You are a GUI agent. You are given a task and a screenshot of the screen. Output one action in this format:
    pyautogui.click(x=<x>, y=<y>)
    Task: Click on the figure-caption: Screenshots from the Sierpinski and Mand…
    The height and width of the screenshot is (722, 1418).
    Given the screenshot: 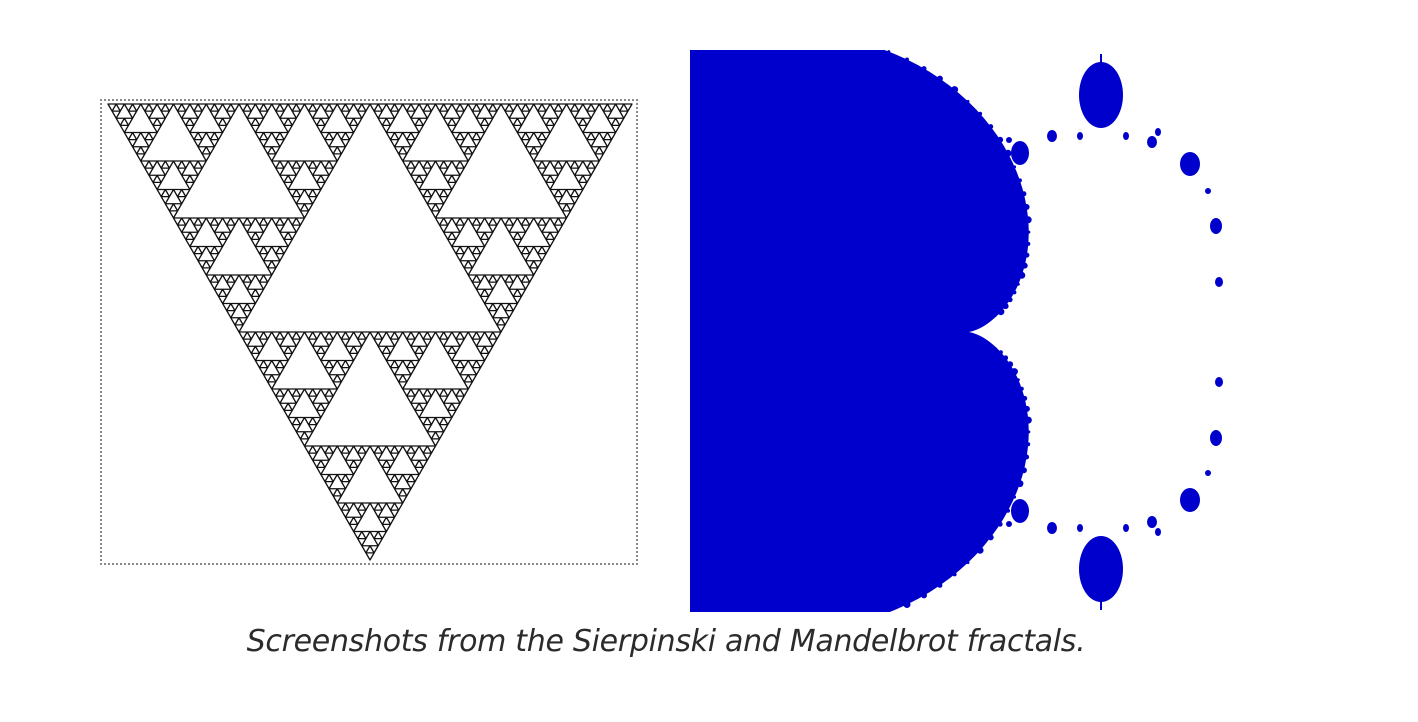 What is the action you would take?
    pyautogui.click(x=666, y=641)
    